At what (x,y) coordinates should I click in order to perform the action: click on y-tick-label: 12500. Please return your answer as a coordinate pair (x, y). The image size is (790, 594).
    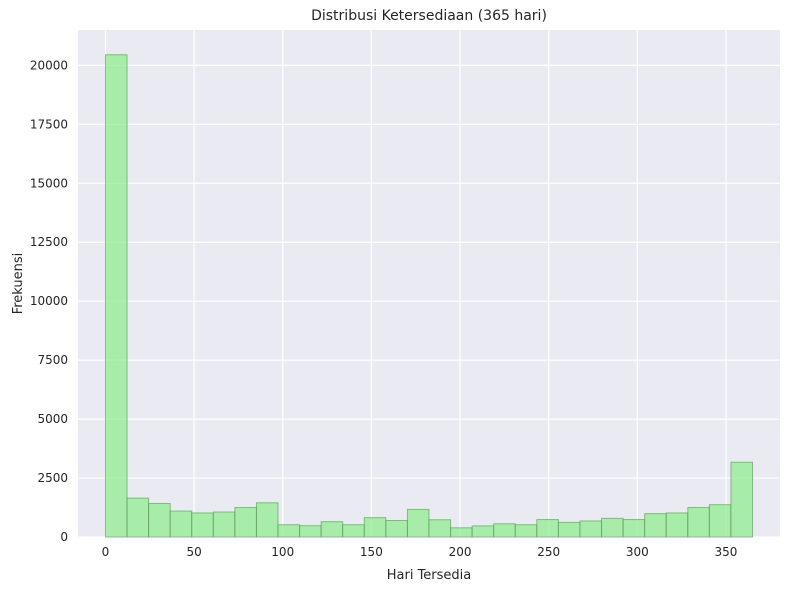
    Looking at the image, I should click on (49, 242).